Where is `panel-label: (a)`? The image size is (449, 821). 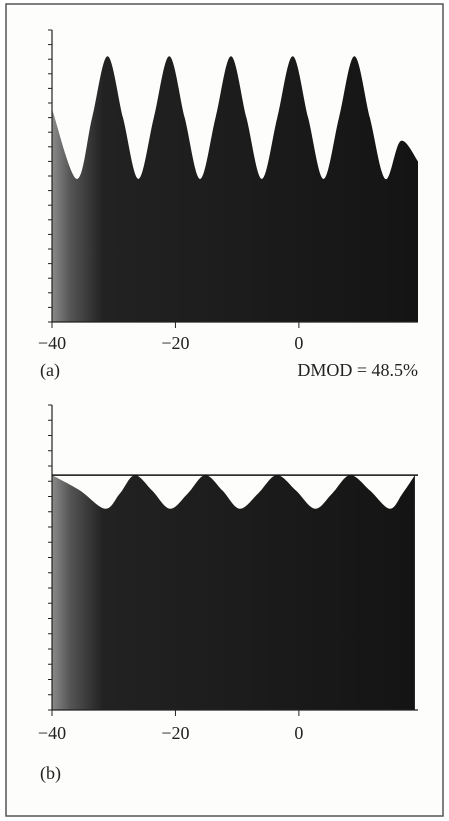 panel-label: (a) is located at coordinates (50, 370).